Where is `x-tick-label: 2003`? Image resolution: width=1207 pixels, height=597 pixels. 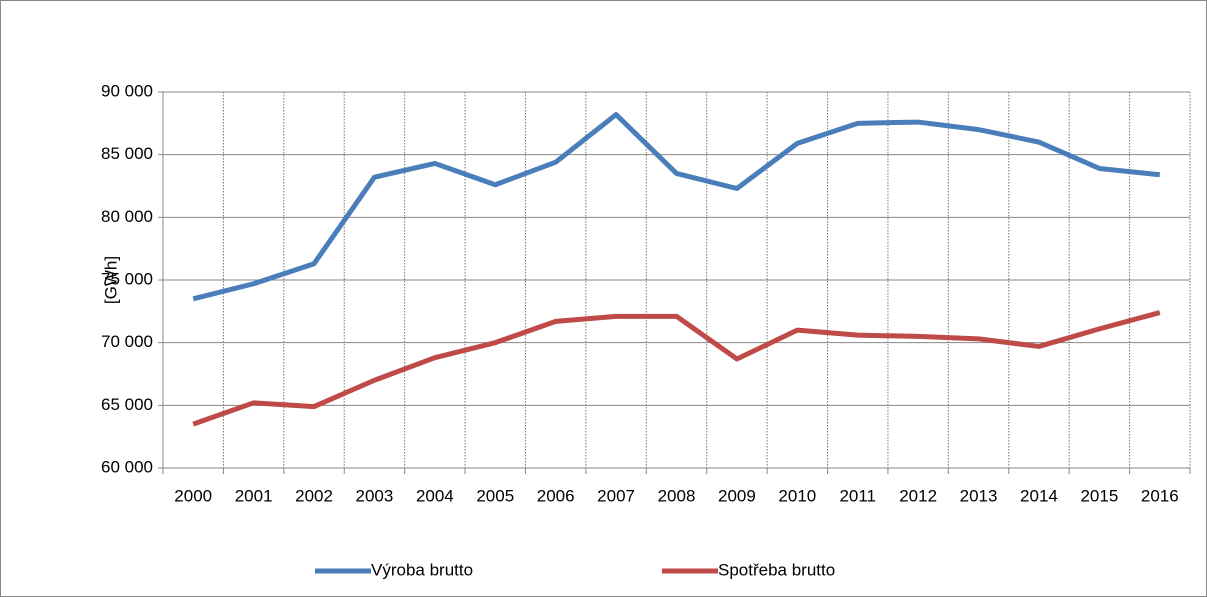 x-tick-label: 2003 is located at coordinates (375, 495).